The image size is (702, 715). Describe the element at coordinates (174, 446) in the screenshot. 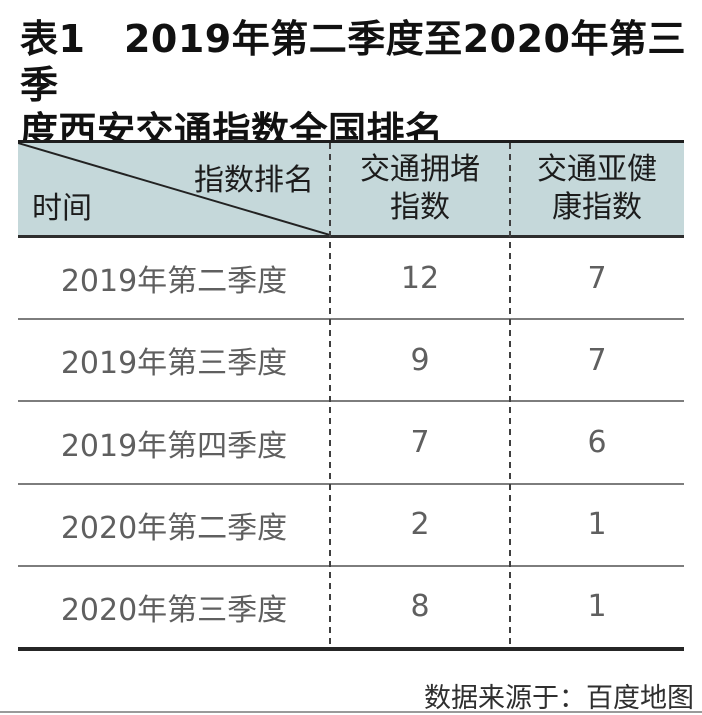

I see `cell-time: 2019年第四季度` at that location.